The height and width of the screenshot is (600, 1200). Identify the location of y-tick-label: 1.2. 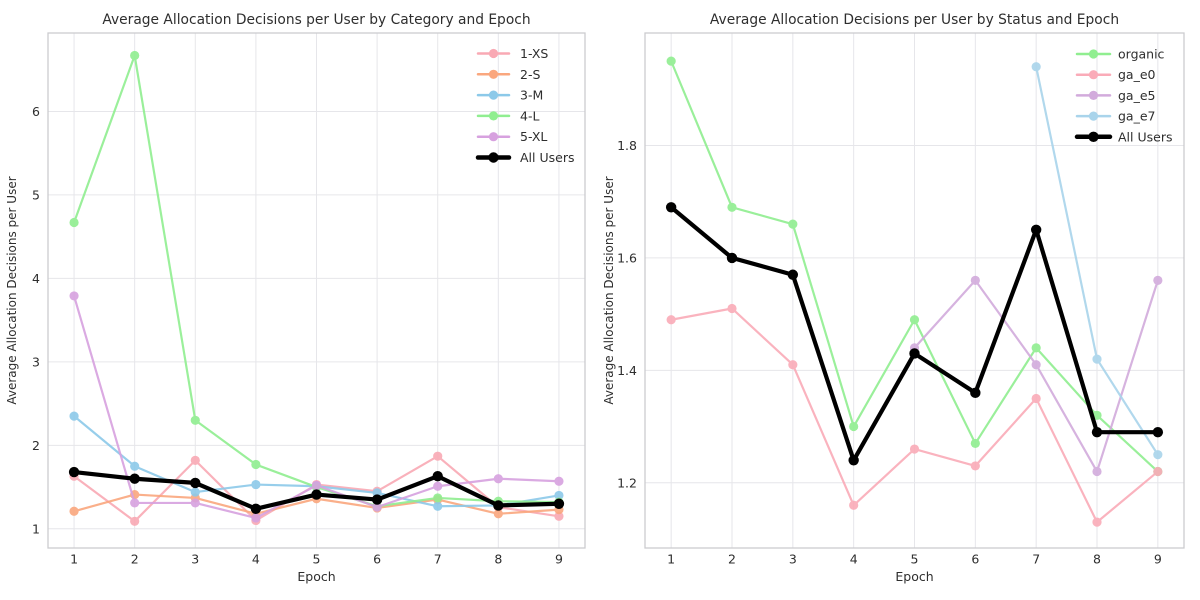
(627, 482).